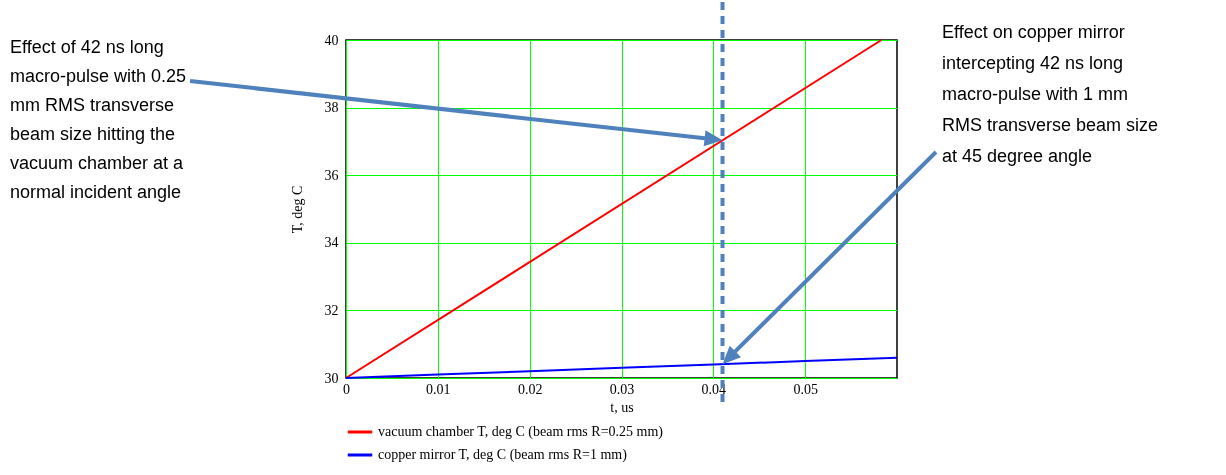 The height and width of the screenshot is (475, 1226). I want to click on y-tick-label: 30, so click(331, 378).